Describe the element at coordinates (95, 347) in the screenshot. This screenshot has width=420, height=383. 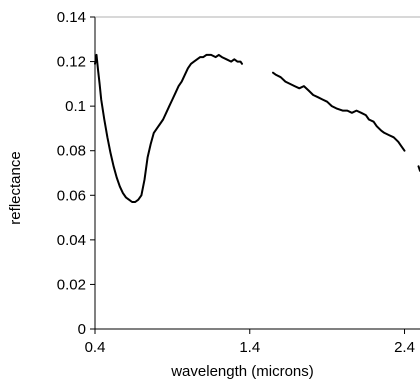
I see `x-tick-label: 0.4` at that location.